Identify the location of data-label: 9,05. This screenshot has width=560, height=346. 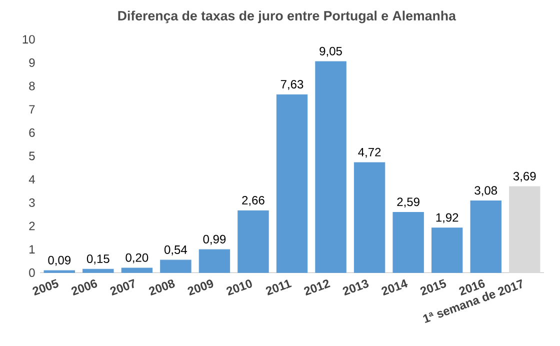
(331, 51).